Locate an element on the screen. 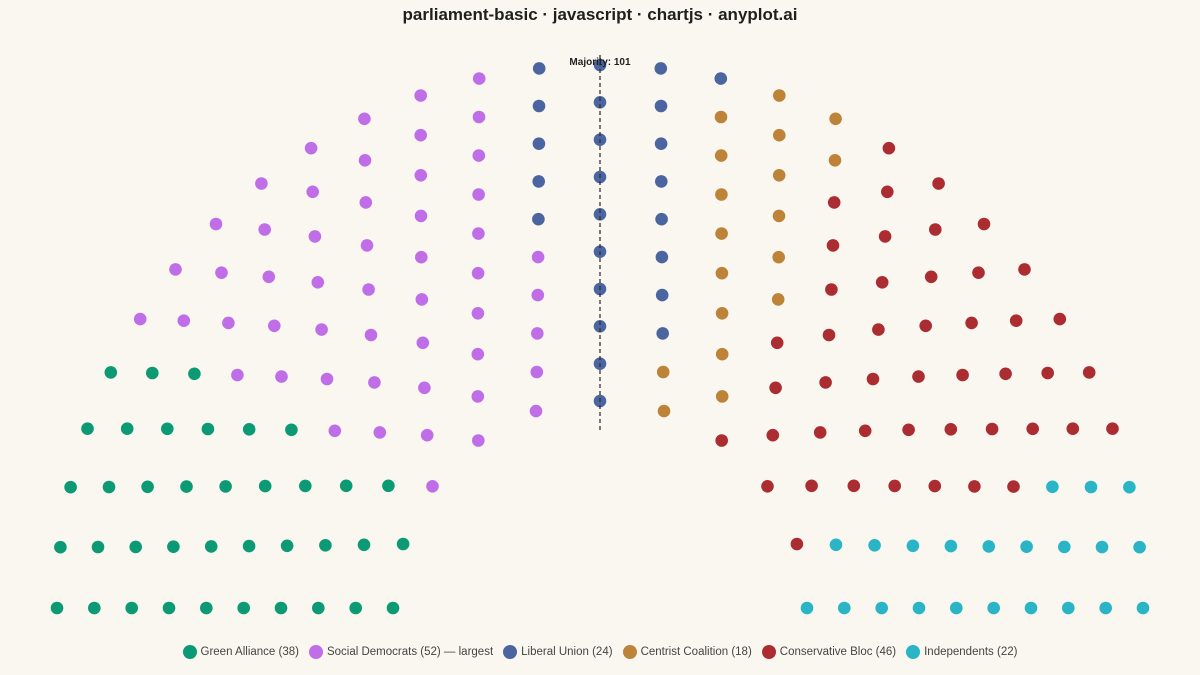 The image size is (1200, 675). legend-label: Green Alliance (38) is located at coordinates (249, 652).